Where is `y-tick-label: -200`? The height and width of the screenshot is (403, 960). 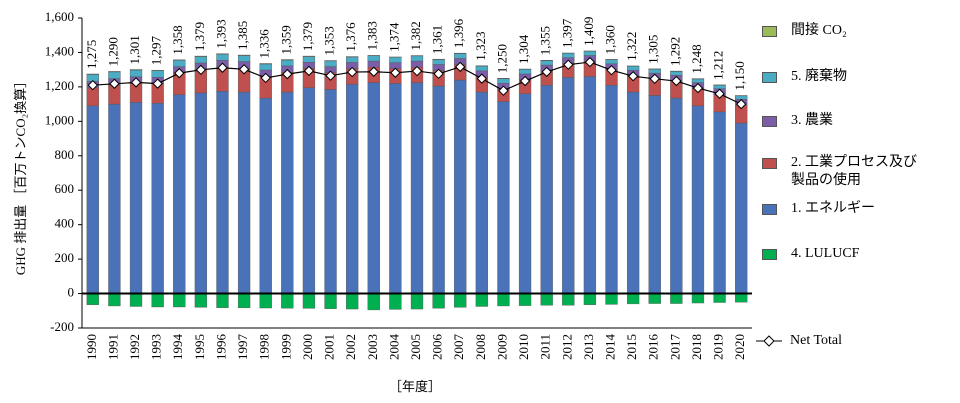
y-tick-label: -200 is located at coordinates (62, 326).